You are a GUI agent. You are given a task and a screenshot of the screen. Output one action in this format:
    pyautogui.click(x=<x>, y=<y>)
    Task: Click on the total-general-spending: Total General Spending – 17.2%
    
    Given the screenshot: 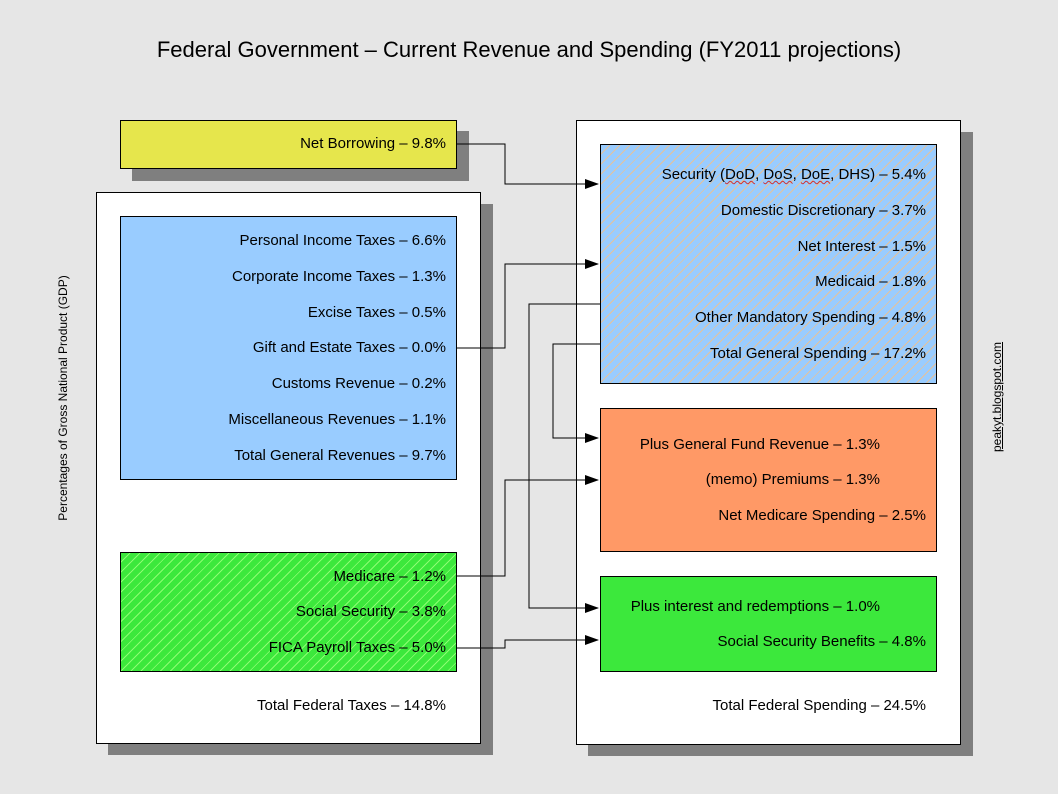 What is the action you would take?
    pyautogui.click(x=818, y=353)
    